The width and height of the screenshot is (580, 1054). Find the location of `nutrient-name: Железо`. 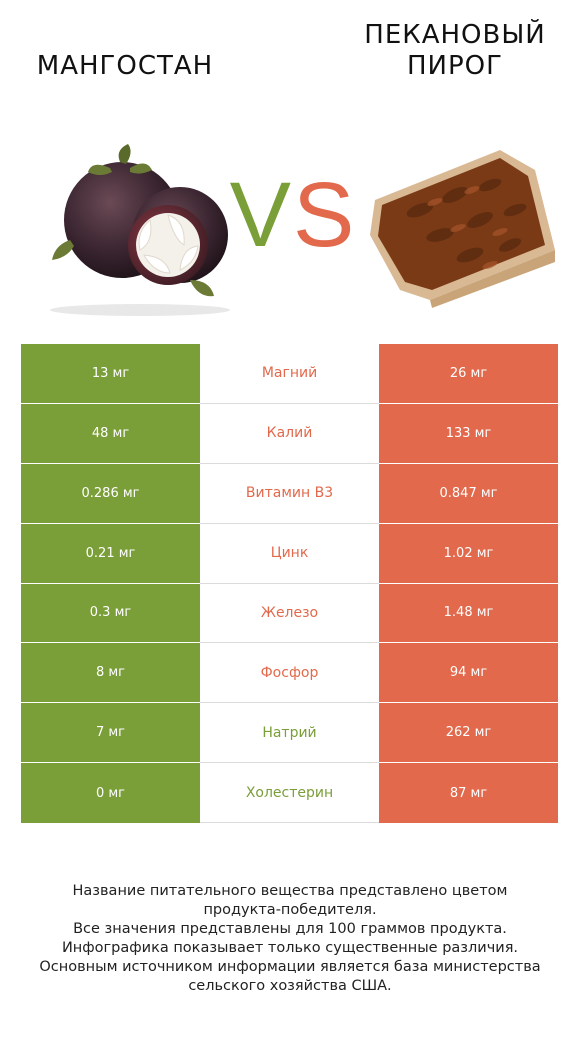

nutrient-name: Железо is located at coordinates (289, 613).